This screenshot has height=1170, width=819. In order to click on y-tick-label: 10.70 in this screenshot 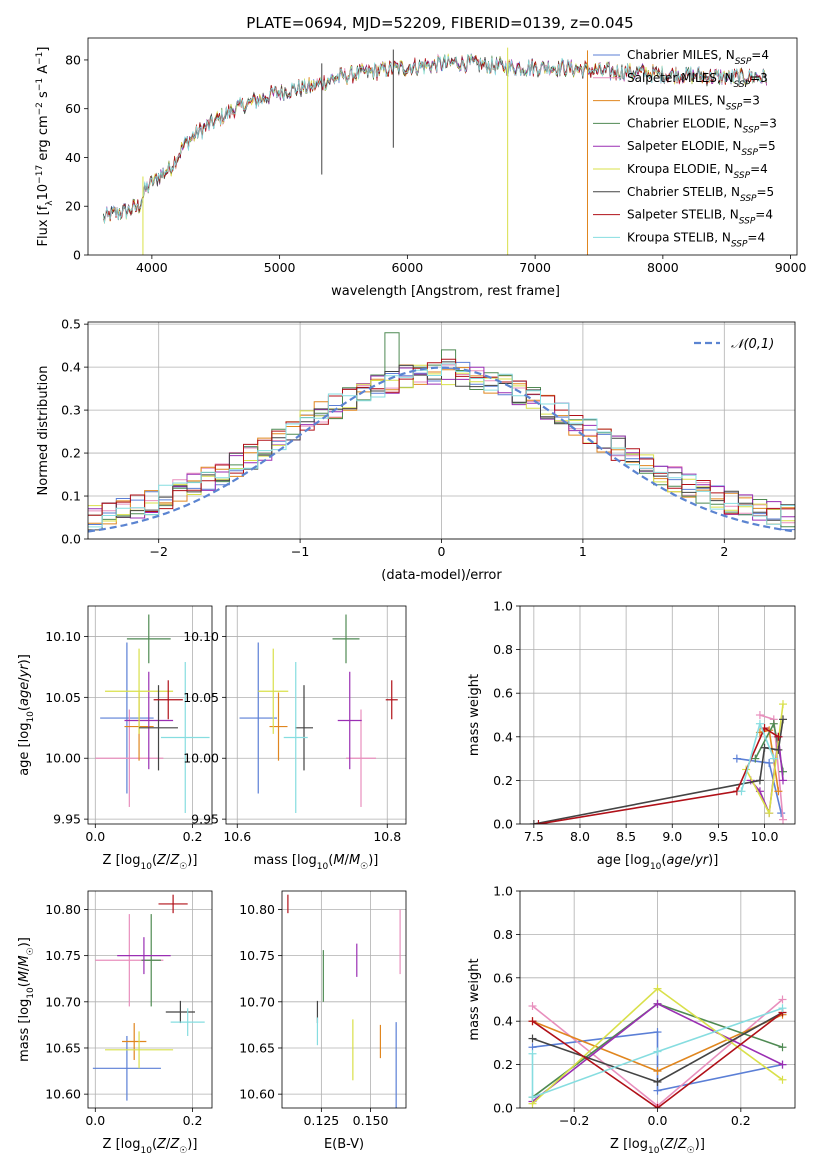, I will do `click(257, 1001)`.